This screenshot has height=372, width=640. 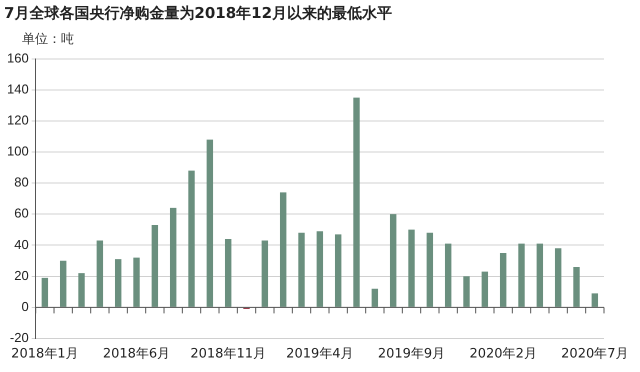 I want to click on x-tick-label: 2020年2月, so click(x=503, y=354).